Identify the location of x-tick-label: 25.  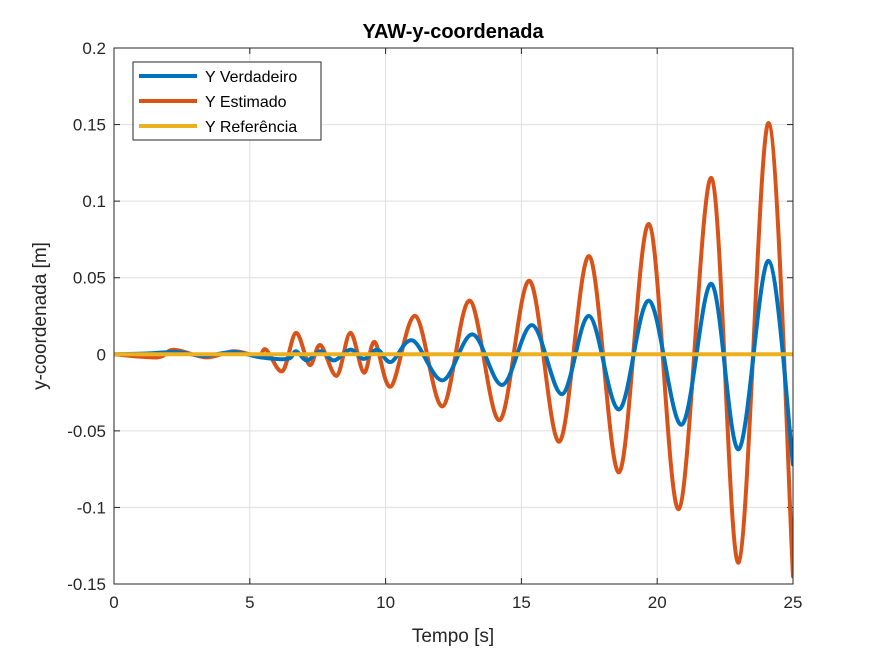
(793, 602).